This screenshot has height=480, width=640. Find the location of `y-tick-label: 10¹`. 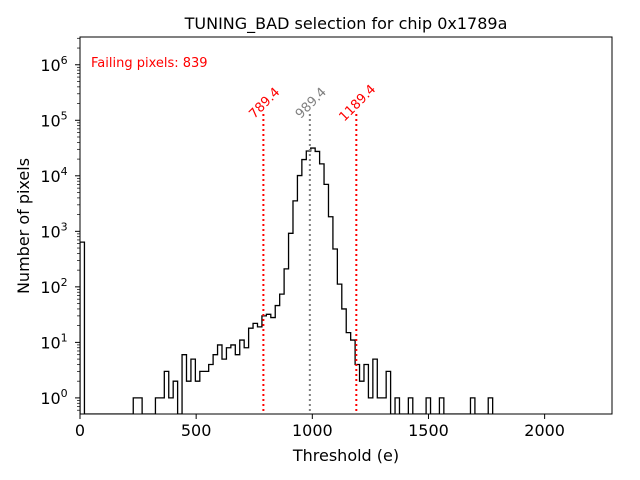

y-tick-label: 10¹ is located at coordinates (53, 341).